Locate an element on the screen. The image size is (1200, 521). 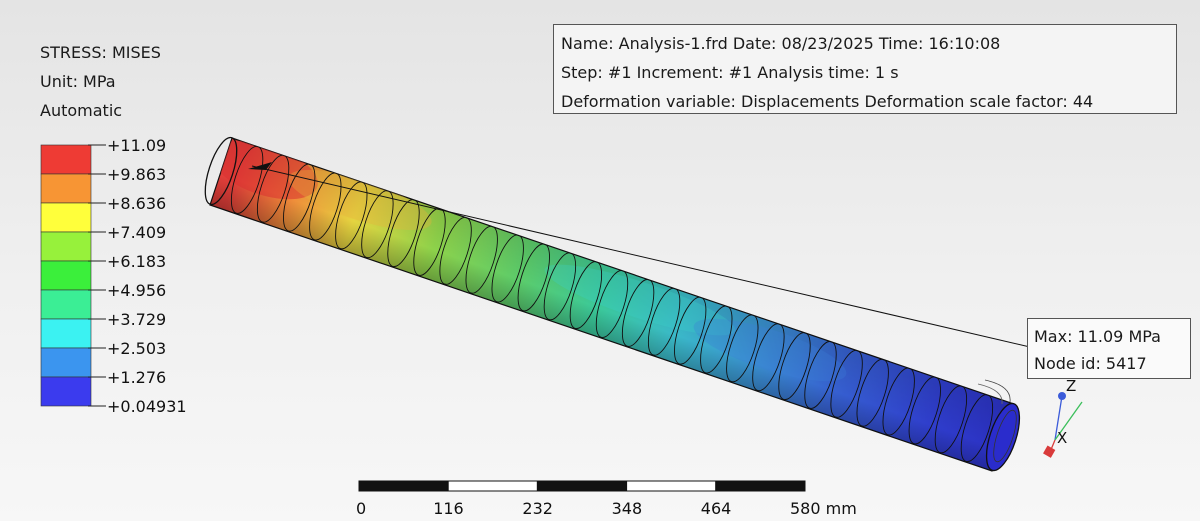
max-stress-value: Max: 11.09 MPa is located at coordinates (1097, 336).